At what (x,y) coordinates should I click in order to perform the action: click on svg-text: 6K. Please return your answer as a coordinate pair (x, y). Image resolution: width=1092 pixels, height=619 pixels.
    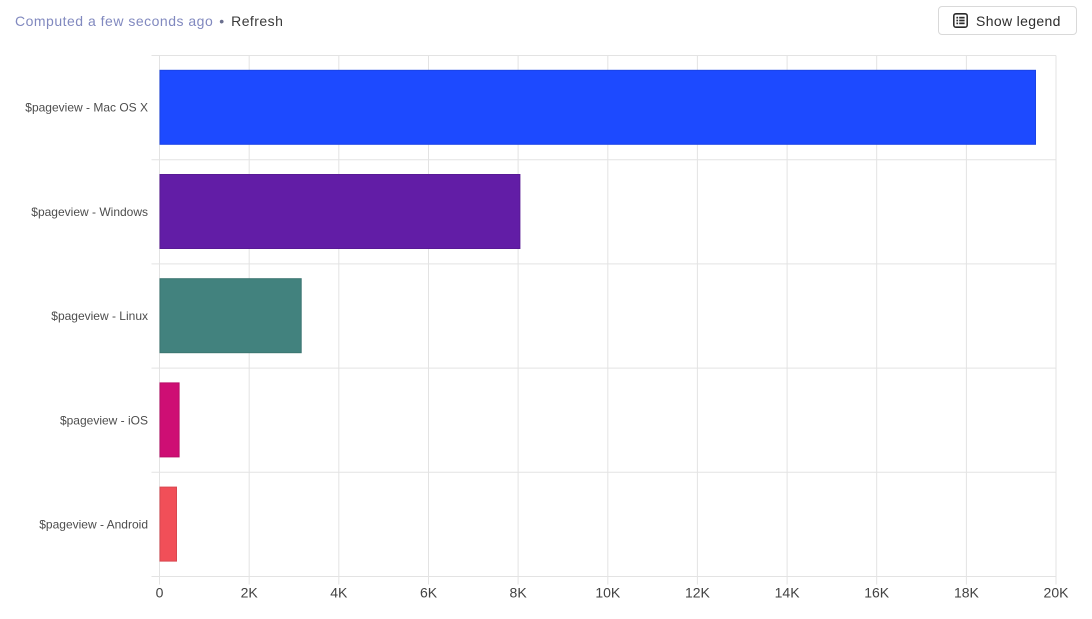
    Looking at the image, I should click on (429, 593).